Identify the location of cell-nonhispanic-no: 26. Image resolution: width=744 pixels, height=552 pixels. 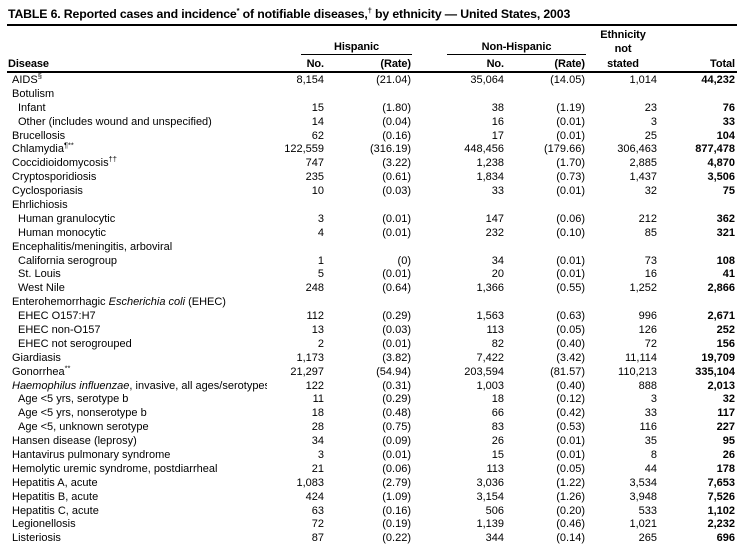
(497, 441).